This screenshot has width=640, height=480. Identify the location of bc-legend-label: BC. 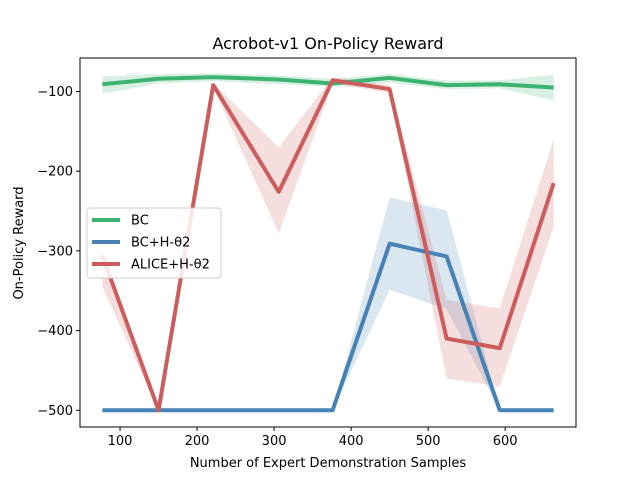
(140, 221).